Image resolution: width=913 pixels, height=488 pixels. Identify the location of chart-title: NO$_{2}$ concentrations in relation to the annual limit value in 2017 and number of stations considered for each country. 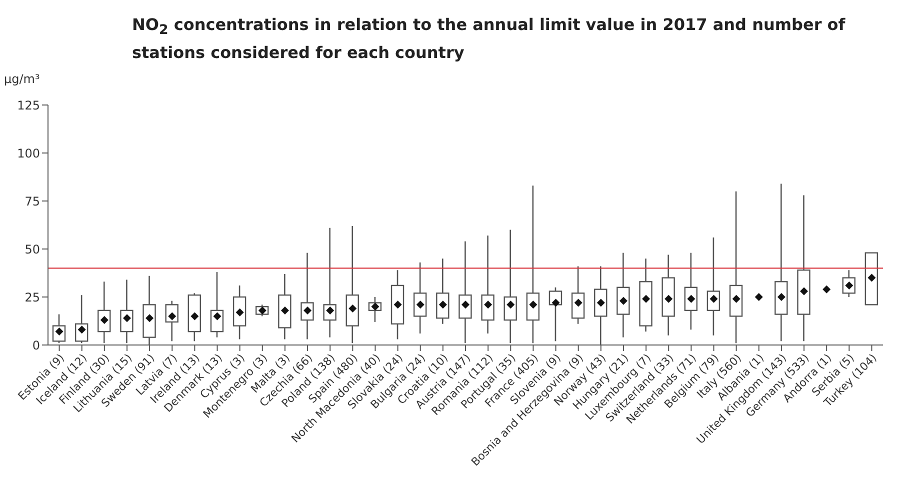
(489, 39).